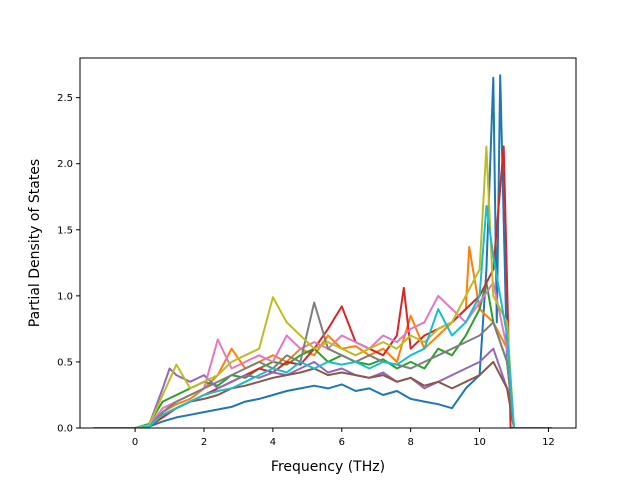  Describe the element at coordinates (273, 442) in the screenshot. I see `x-tick-label: 4` at that location.